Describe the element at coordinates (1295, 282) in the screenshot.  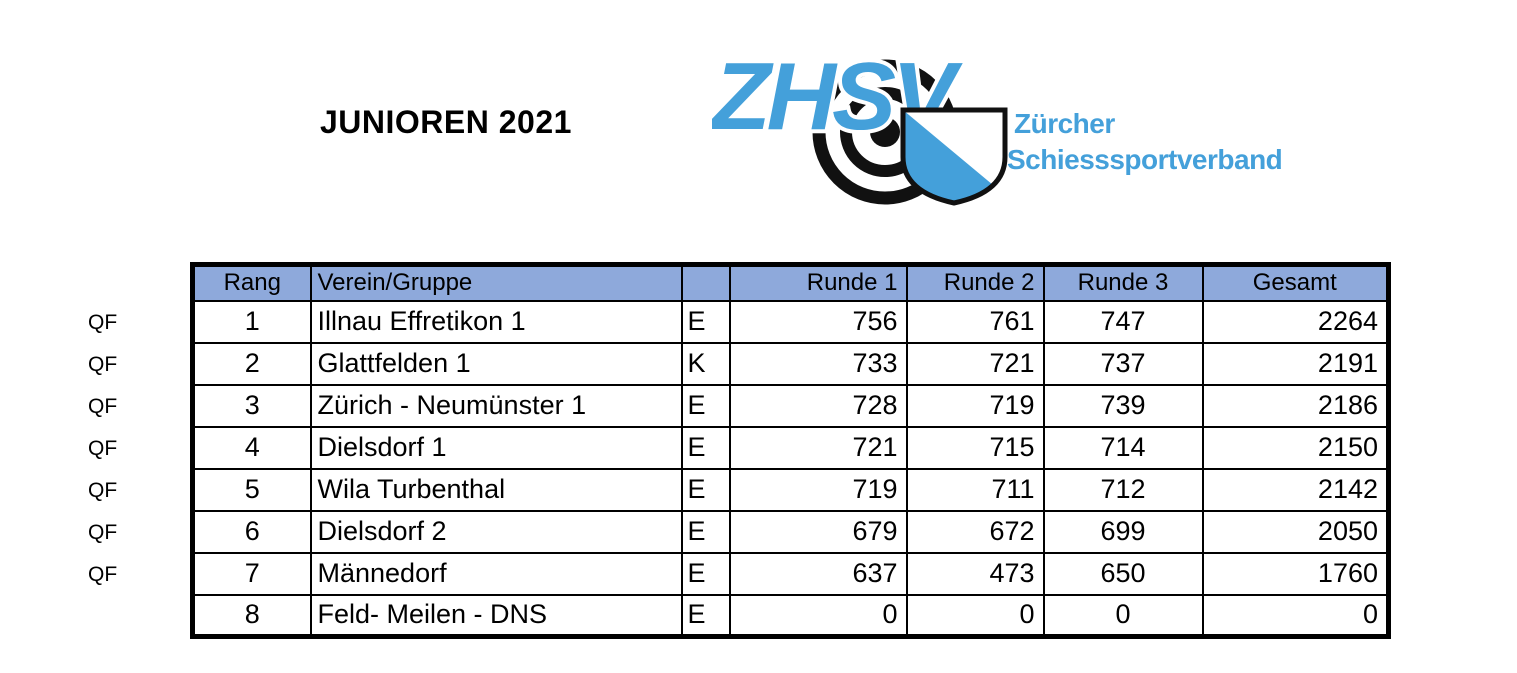
I see `header-gesamt: Gesamt` at that location.